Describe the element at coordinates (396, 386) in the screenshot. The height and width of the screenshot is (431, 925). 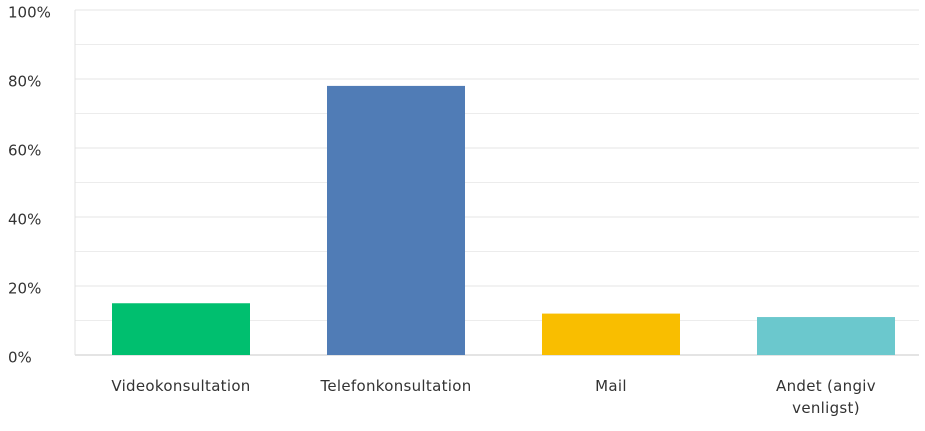
I see `x-tick-label: Telefonkonsultation` at that location.